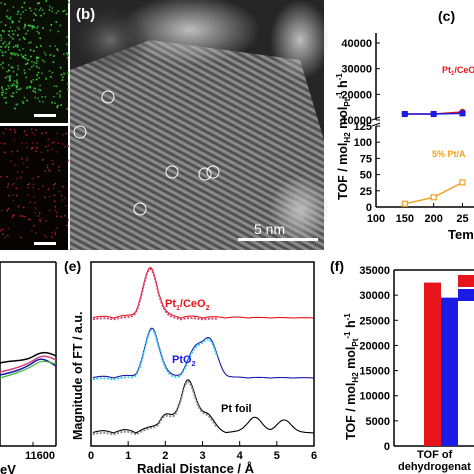 The width and height of the screenshot is (474, 474). I want to click on d-xtick-label: 11600, so click(40, 456).